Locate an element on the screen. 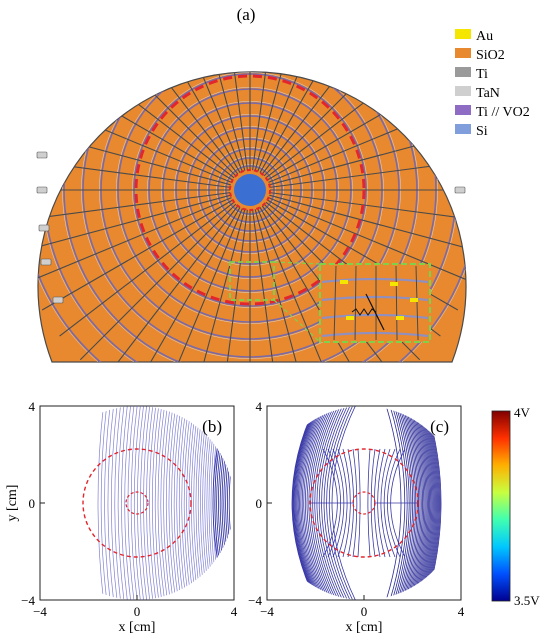  contour-b-dashed-ring is located at coordinates (137, 503).